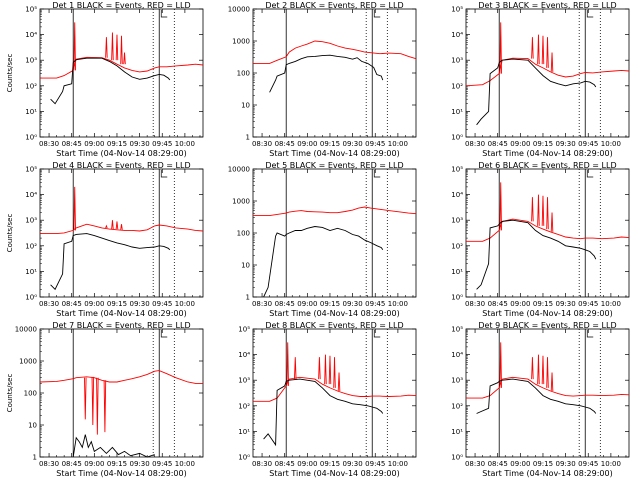 Image resolution: width=640 pixels, height=480 pixels. I want to click on y-tick-label: 1, so click(35, 458).